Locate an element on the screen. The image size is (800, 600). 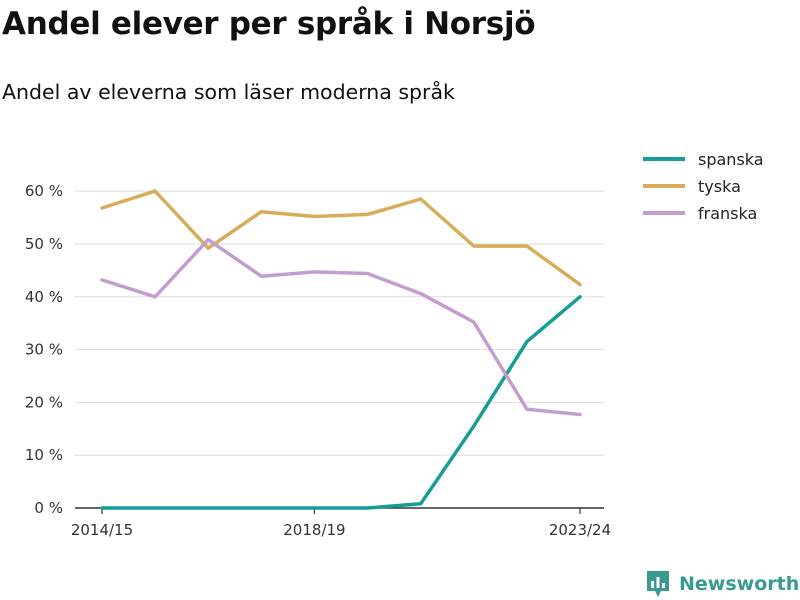
x-tick-label: 2014/15 is located at coordinates (102, 530).